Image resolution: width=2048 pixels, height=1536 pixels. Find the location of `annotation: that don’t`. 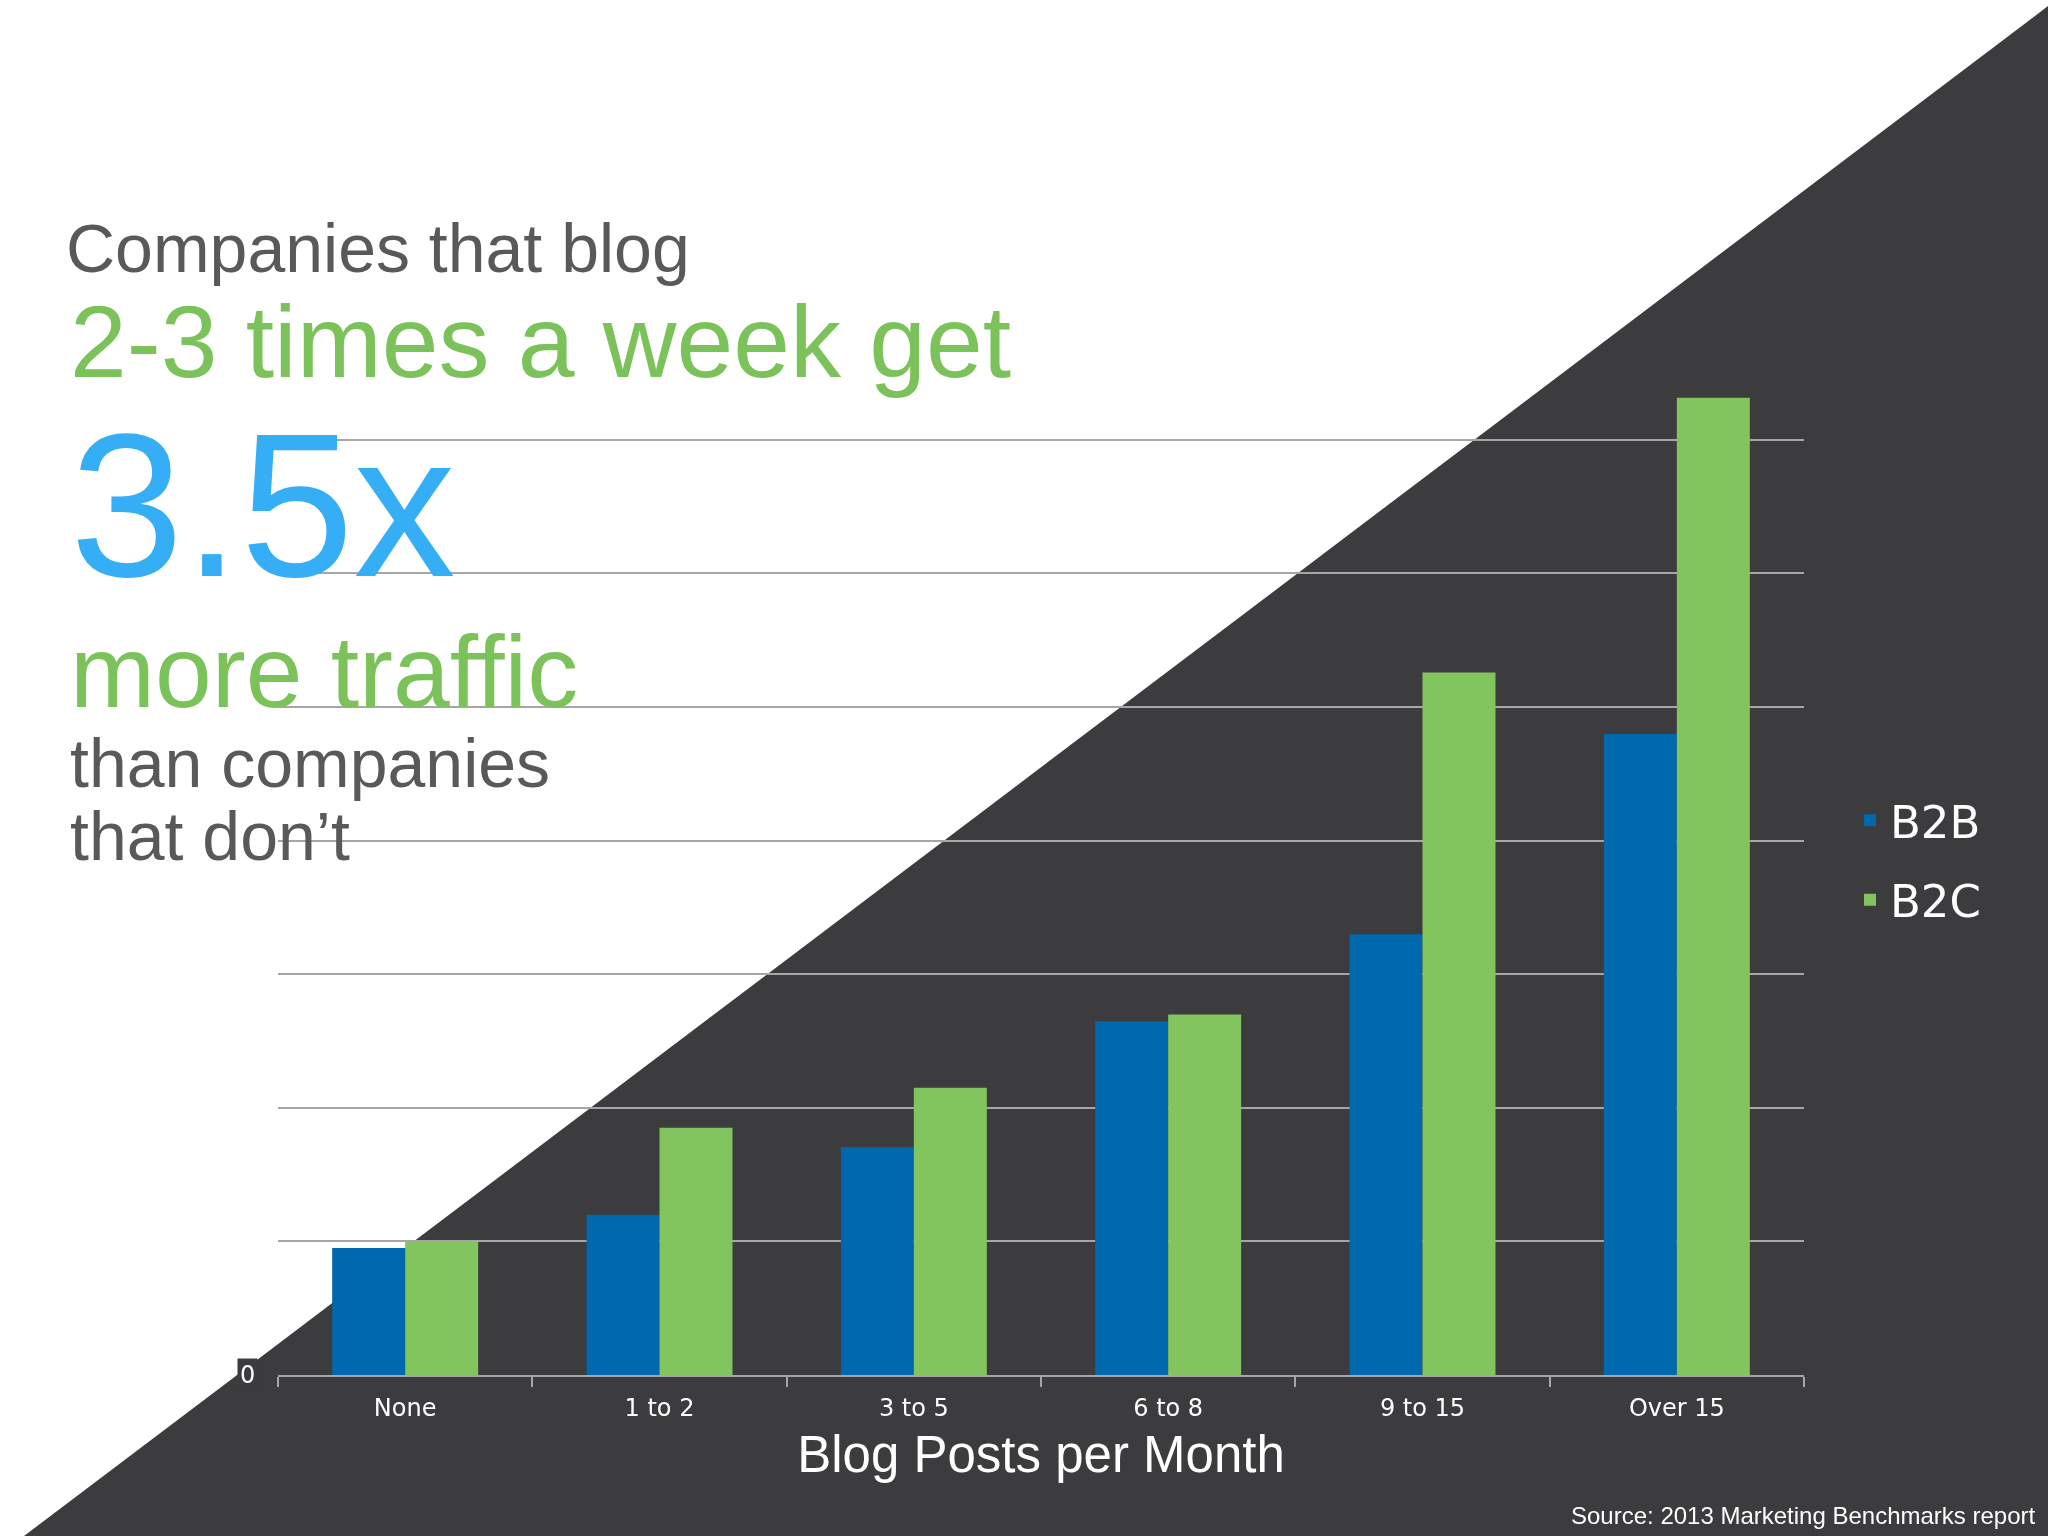

annotation: that don’t is located at coordinates (210, 836).